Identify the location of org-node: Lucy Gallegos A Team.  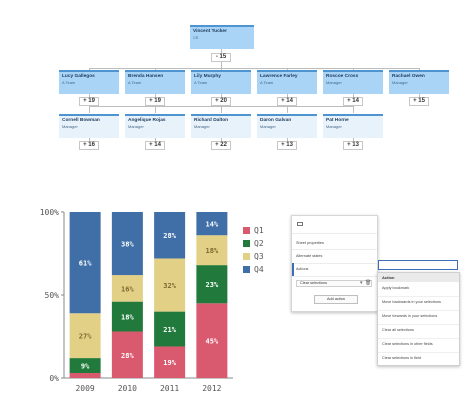
(89, 82).